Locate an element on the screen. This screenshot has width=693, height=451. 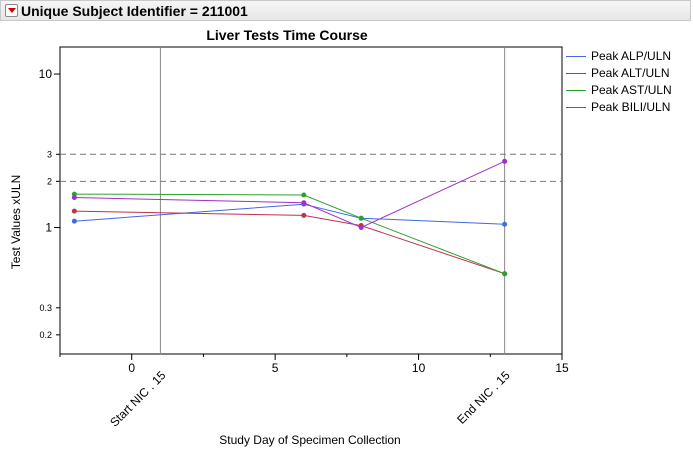
y-tick-label: 1 is located at coordinates (48, 228).